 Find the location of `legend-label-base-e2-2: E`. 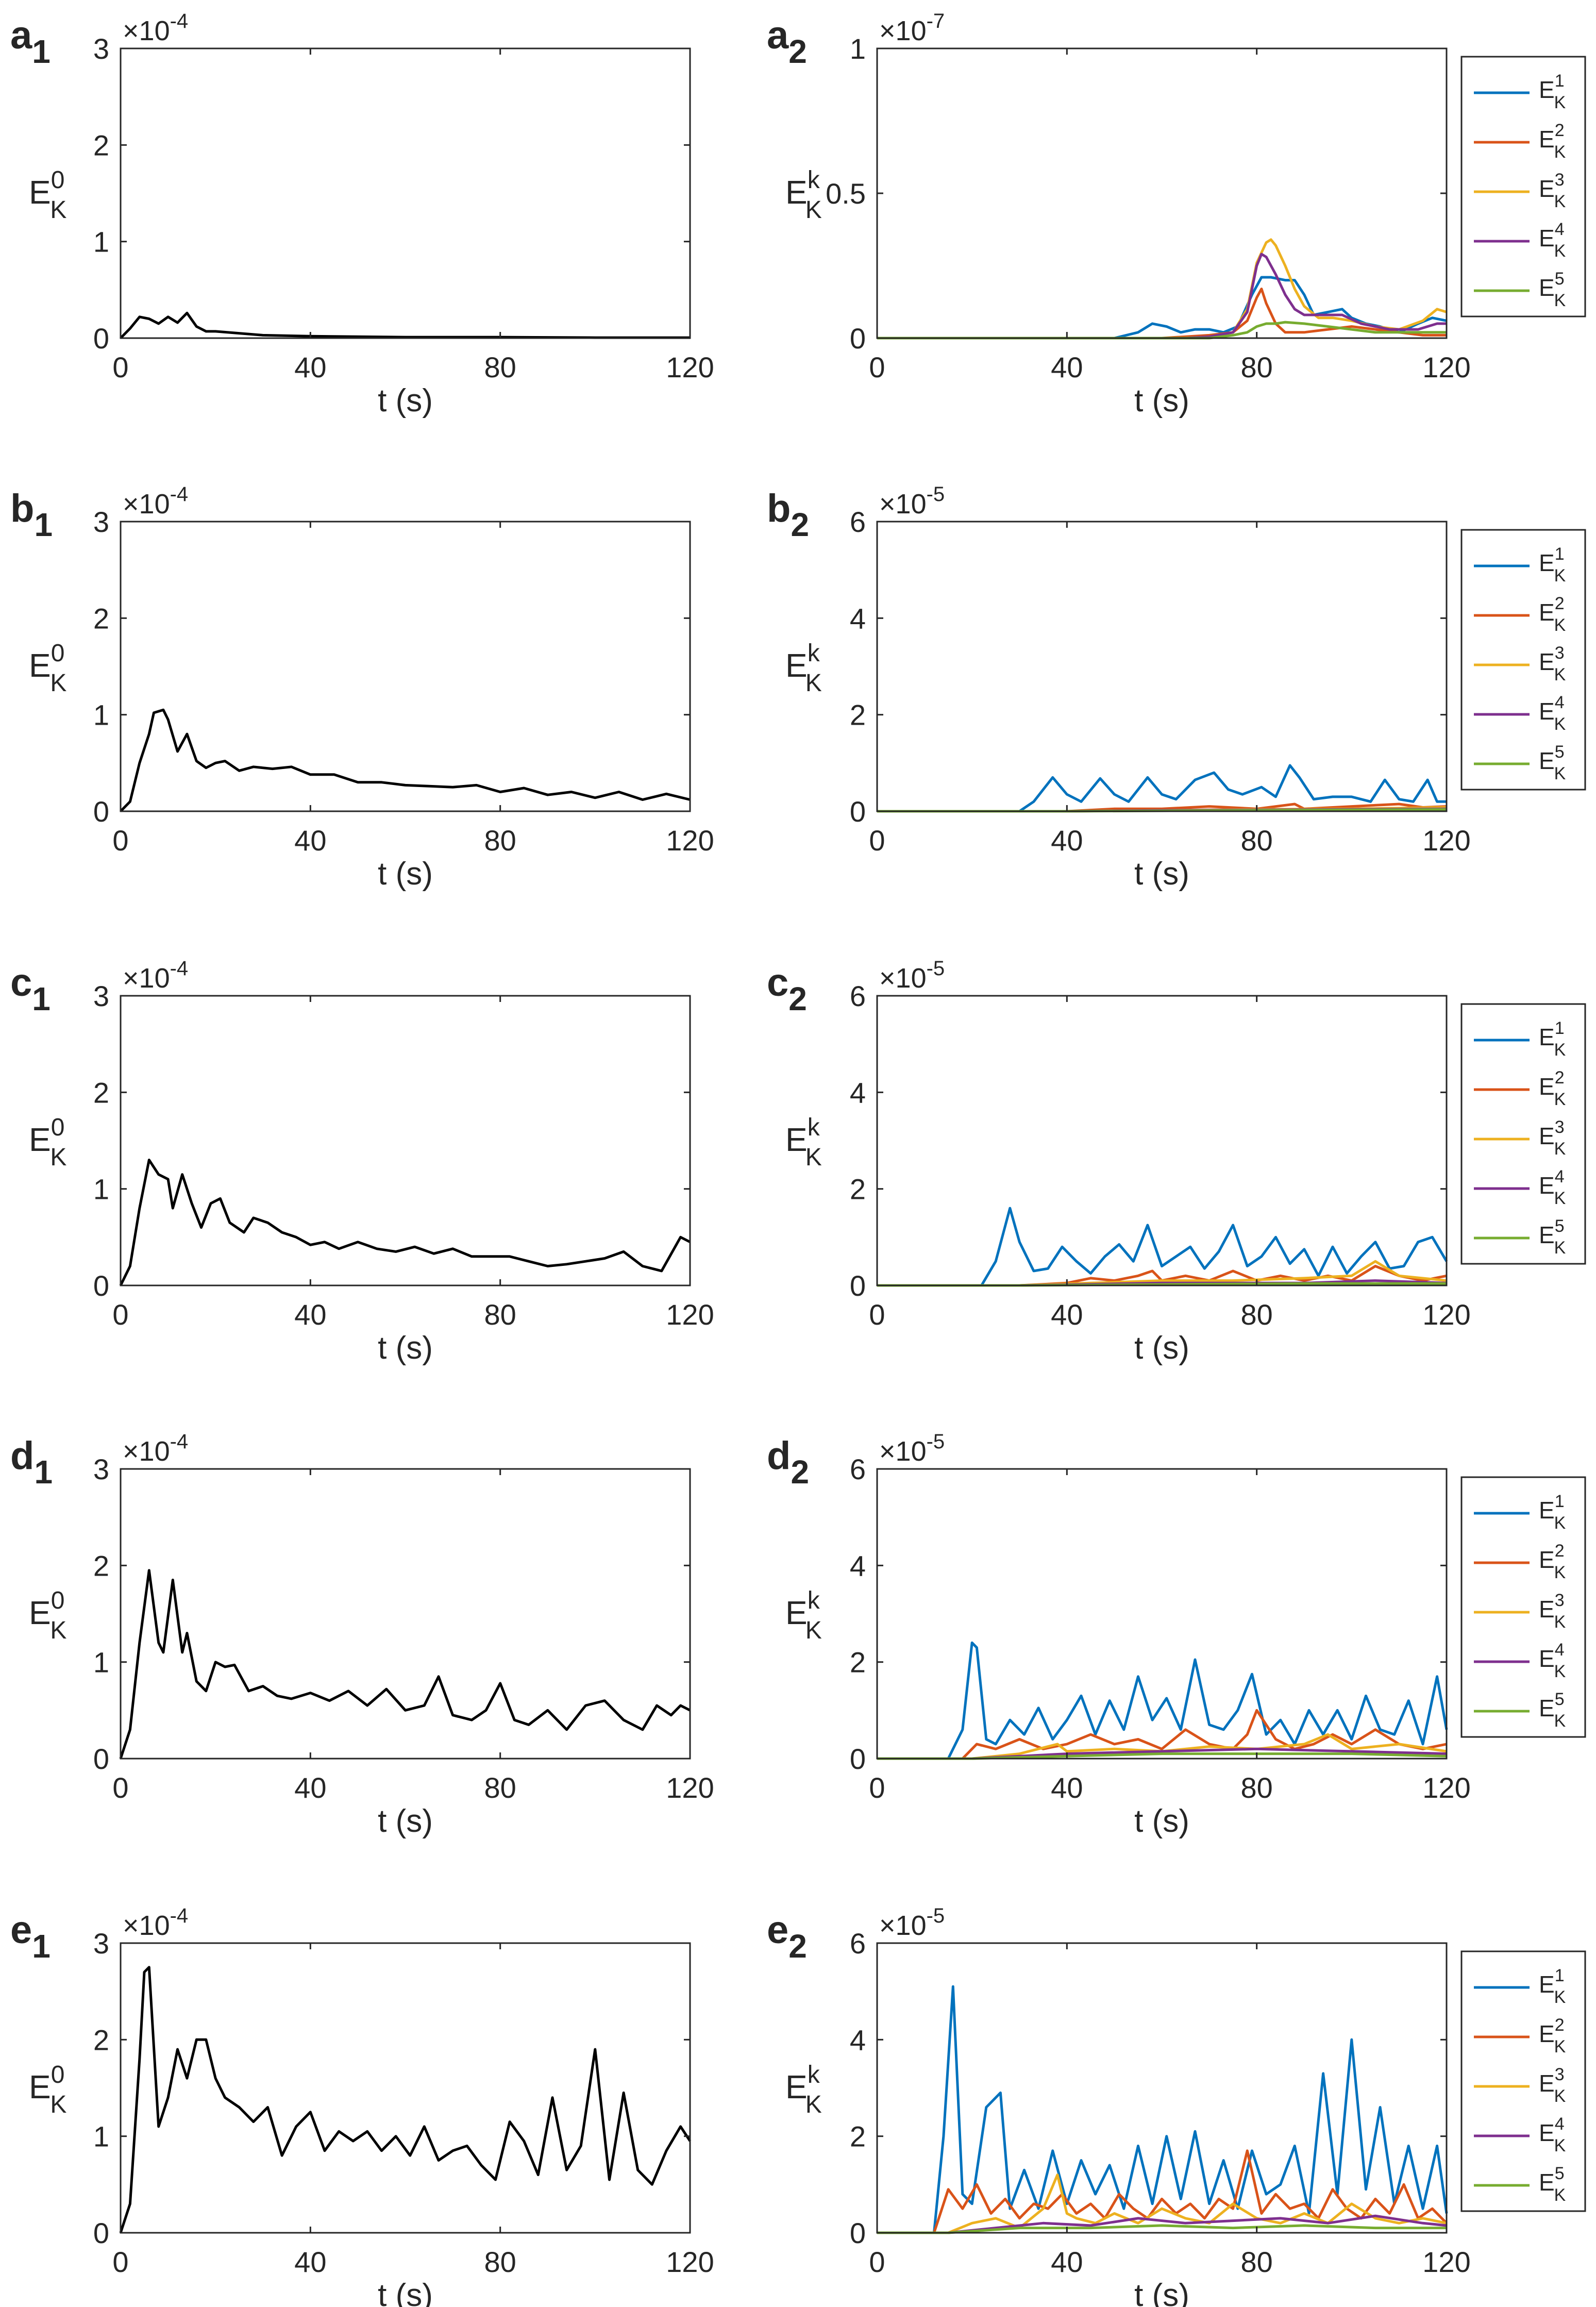

legend-label-base-e2-2: E is located at coordinates (1547, 2033).